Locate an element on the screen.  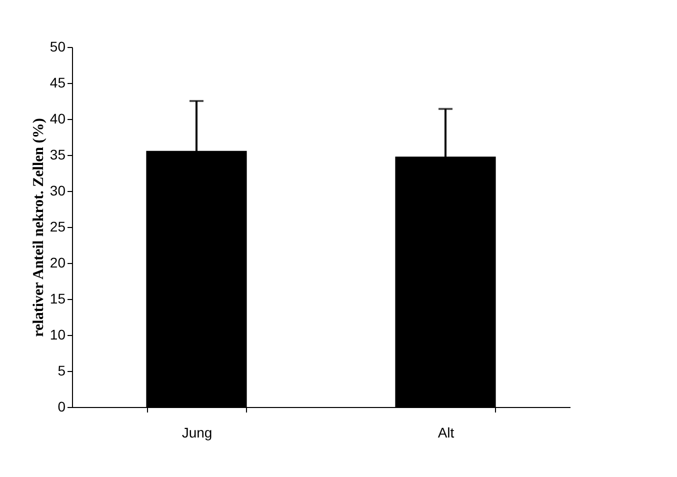
y-axis-title: relativer Anteil nekrot. Zellen (%) is located at coordinates (38, 227).